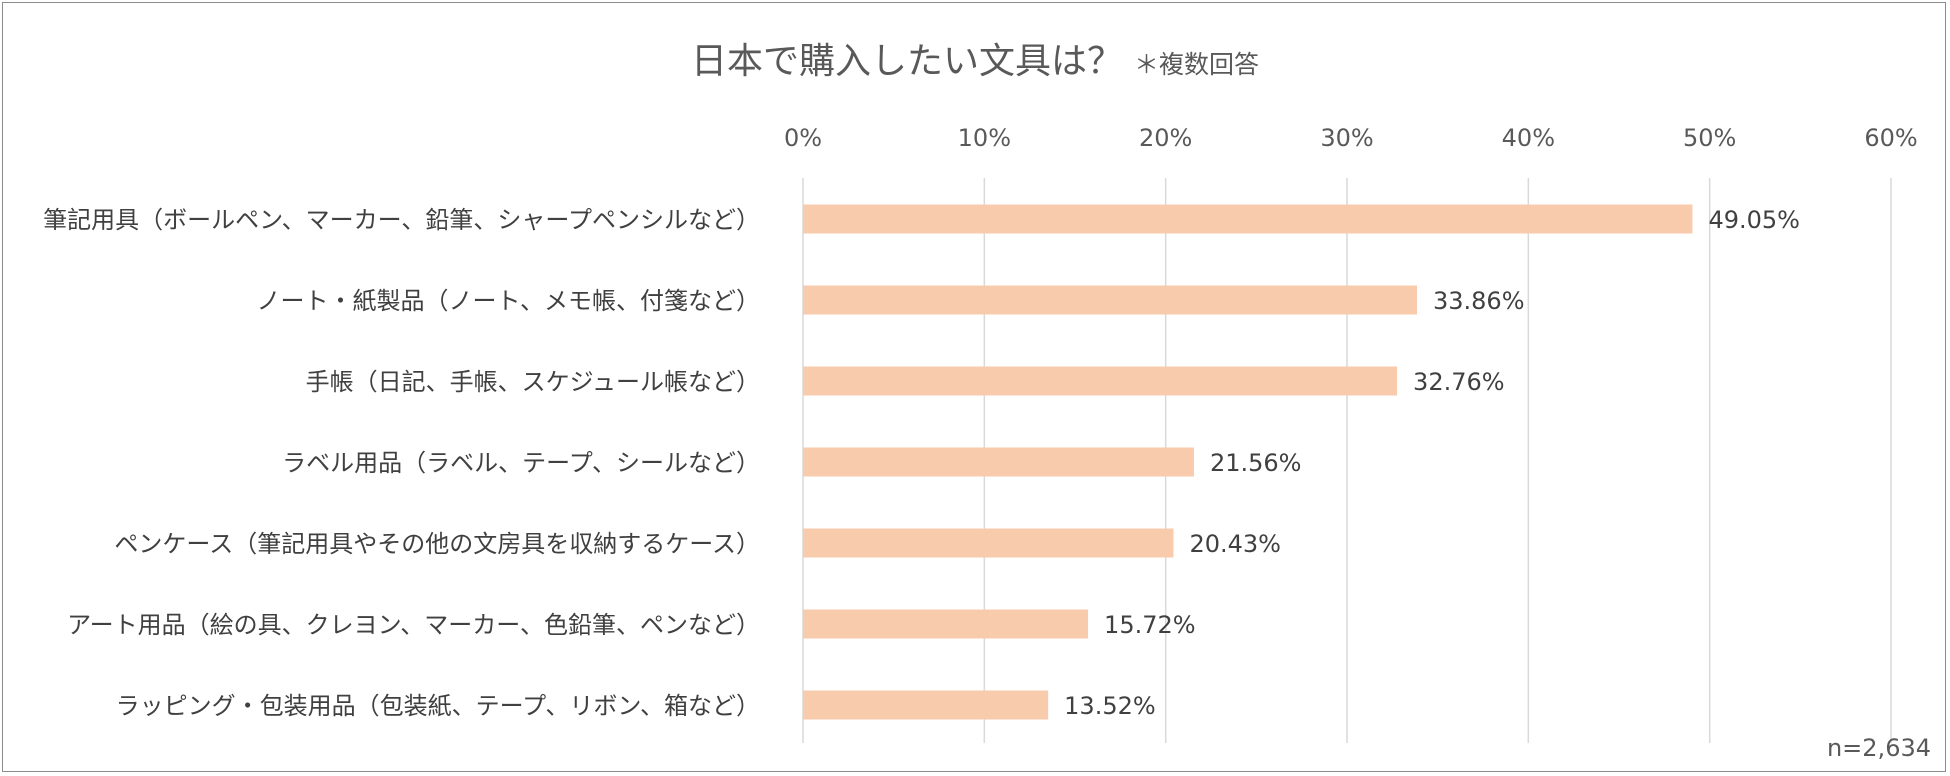 This screenshot has width=1950, height=776. Describe the element at coordinates (1709, 138) in the screenshot. I see `x-tick-label: 50%` at that location.